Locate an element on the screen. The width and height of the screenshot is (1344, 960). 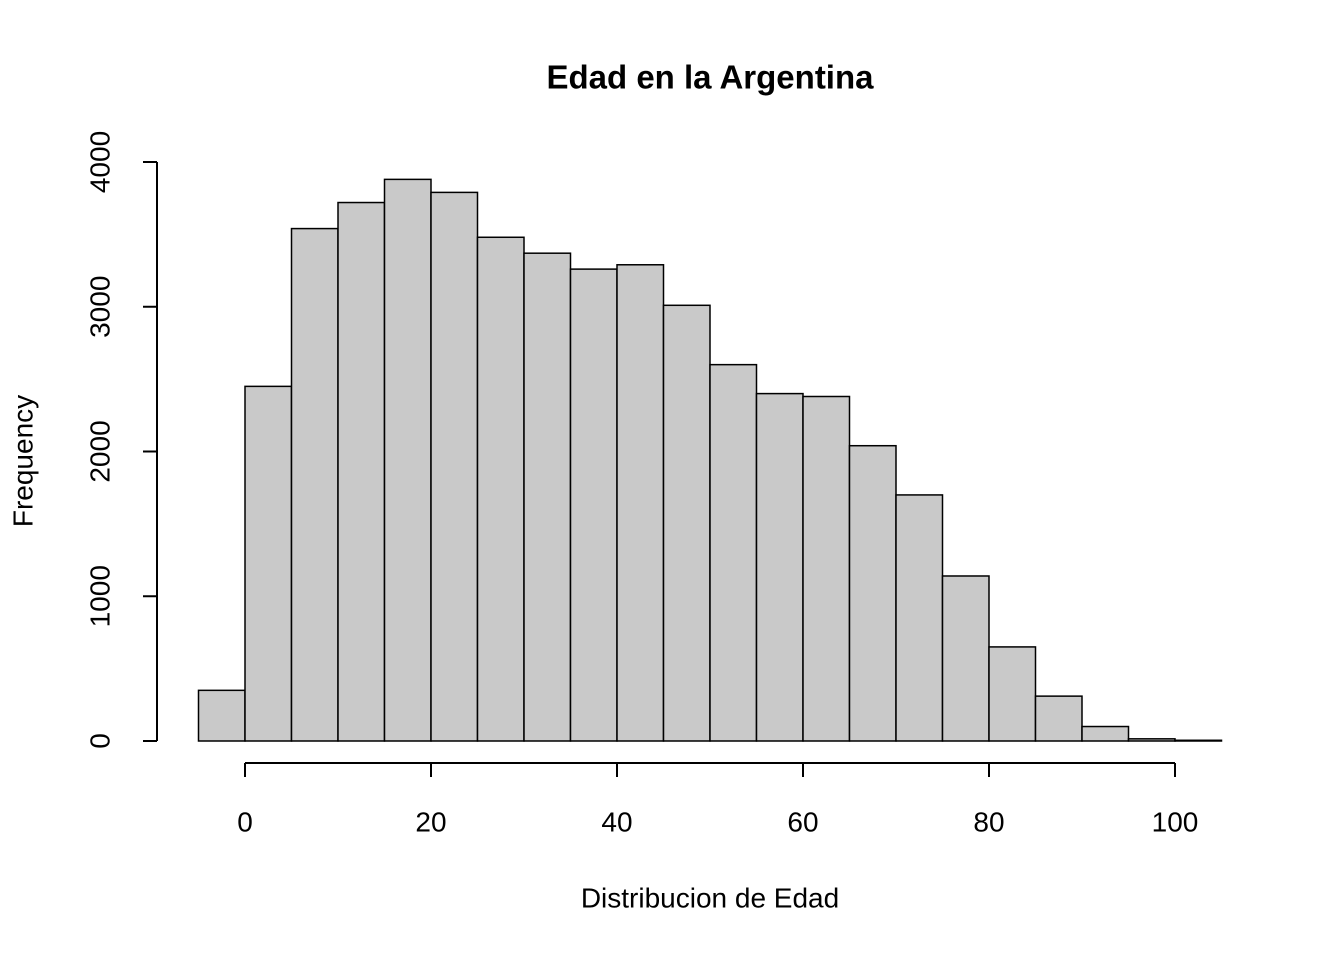
x-axis-label: Distribucion de Edad is located at coordinates (710, 897).